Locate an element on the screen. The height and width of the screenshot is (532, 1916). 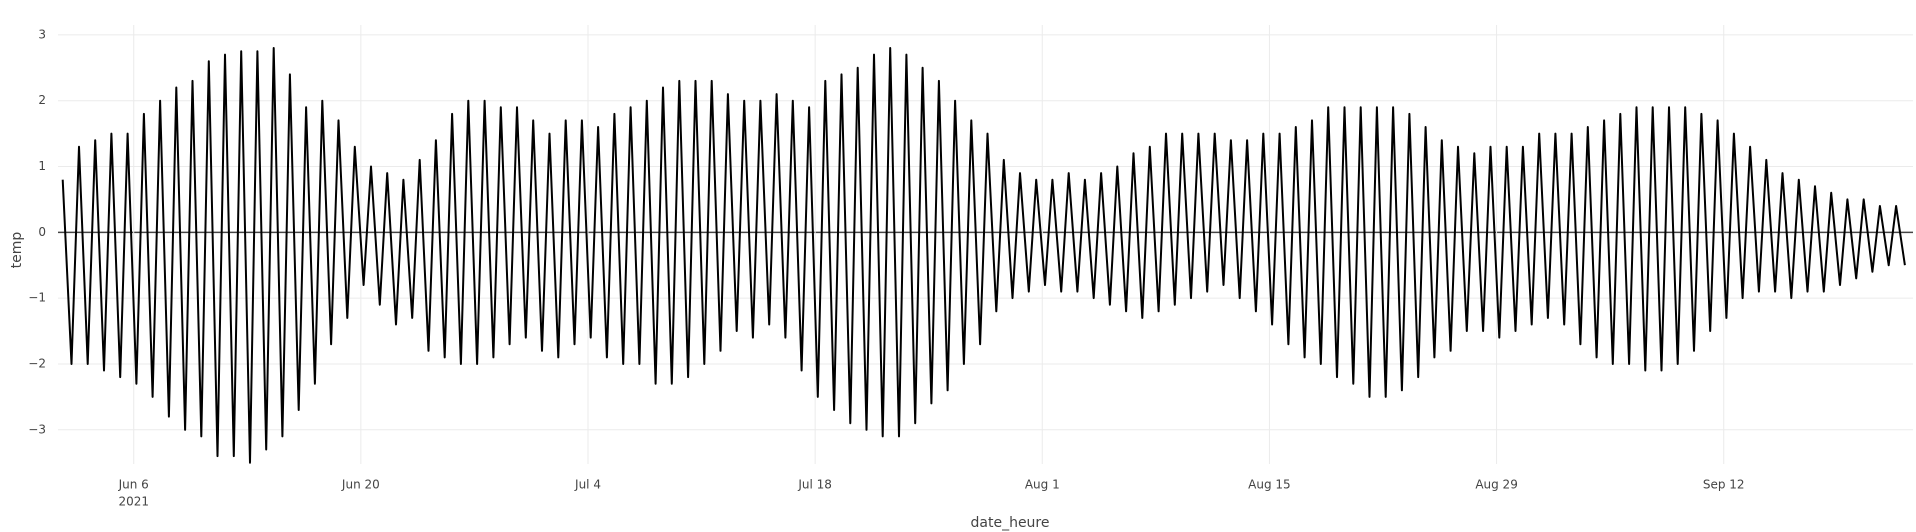
x-axis-title: date_heure is located at coordinates (1010, 523).